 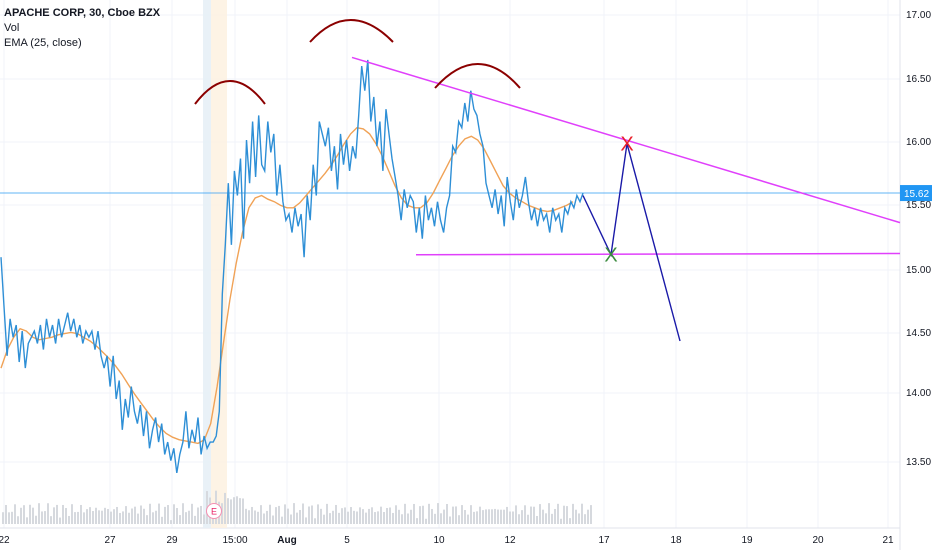 What do you see at coordinates (207, 264) in the screenshot?
I see `session-band` at bounding box center [207, 264].